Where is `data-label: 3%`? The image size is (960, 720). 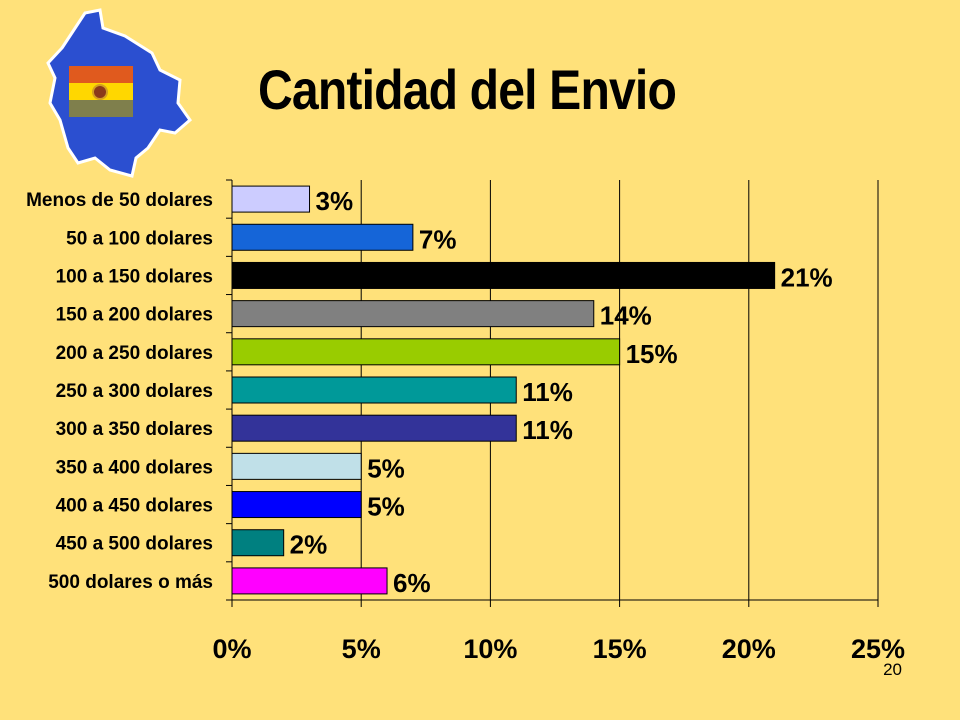
data-label: 3% is located at coordinates (335, 201).